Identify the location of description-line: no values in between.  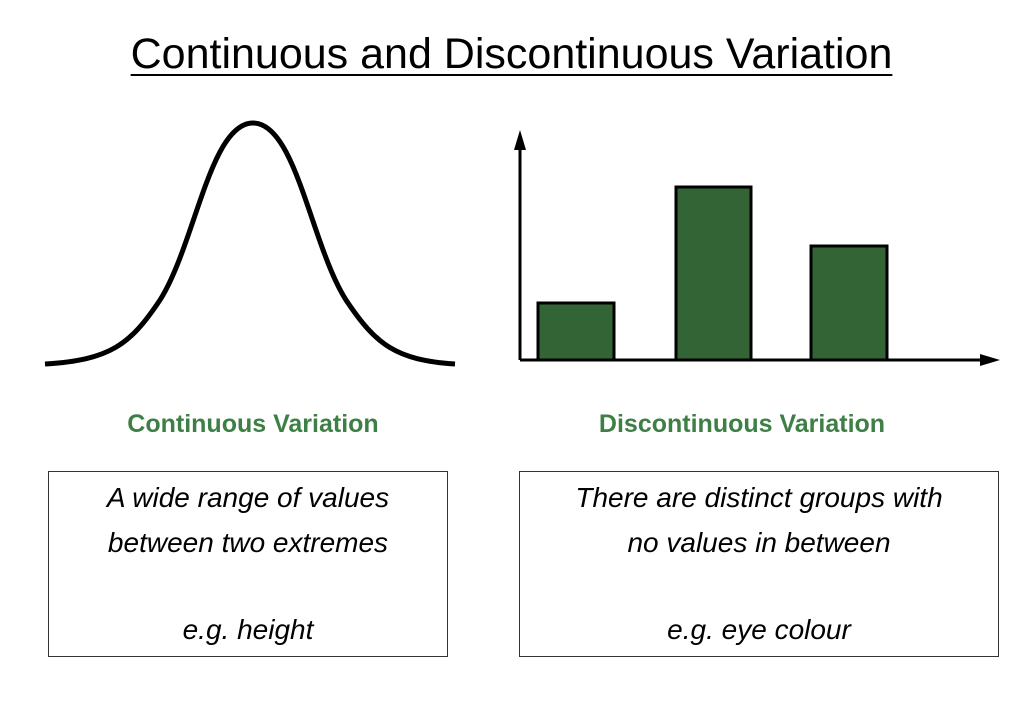
(759, 542).